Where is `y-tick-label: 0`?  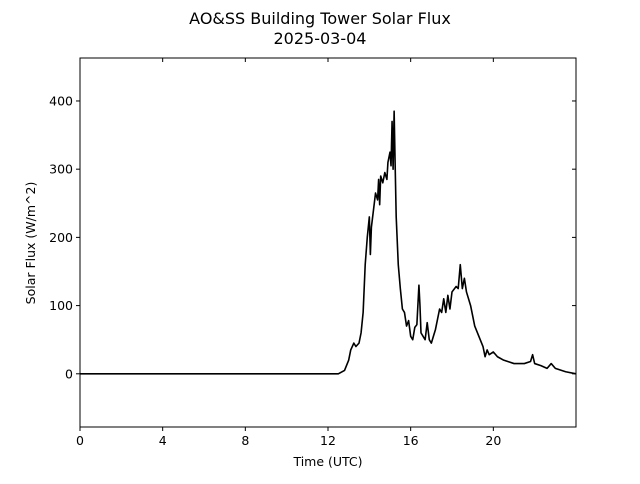
y-tick-label: 0 is located at coordinates (69, 373).